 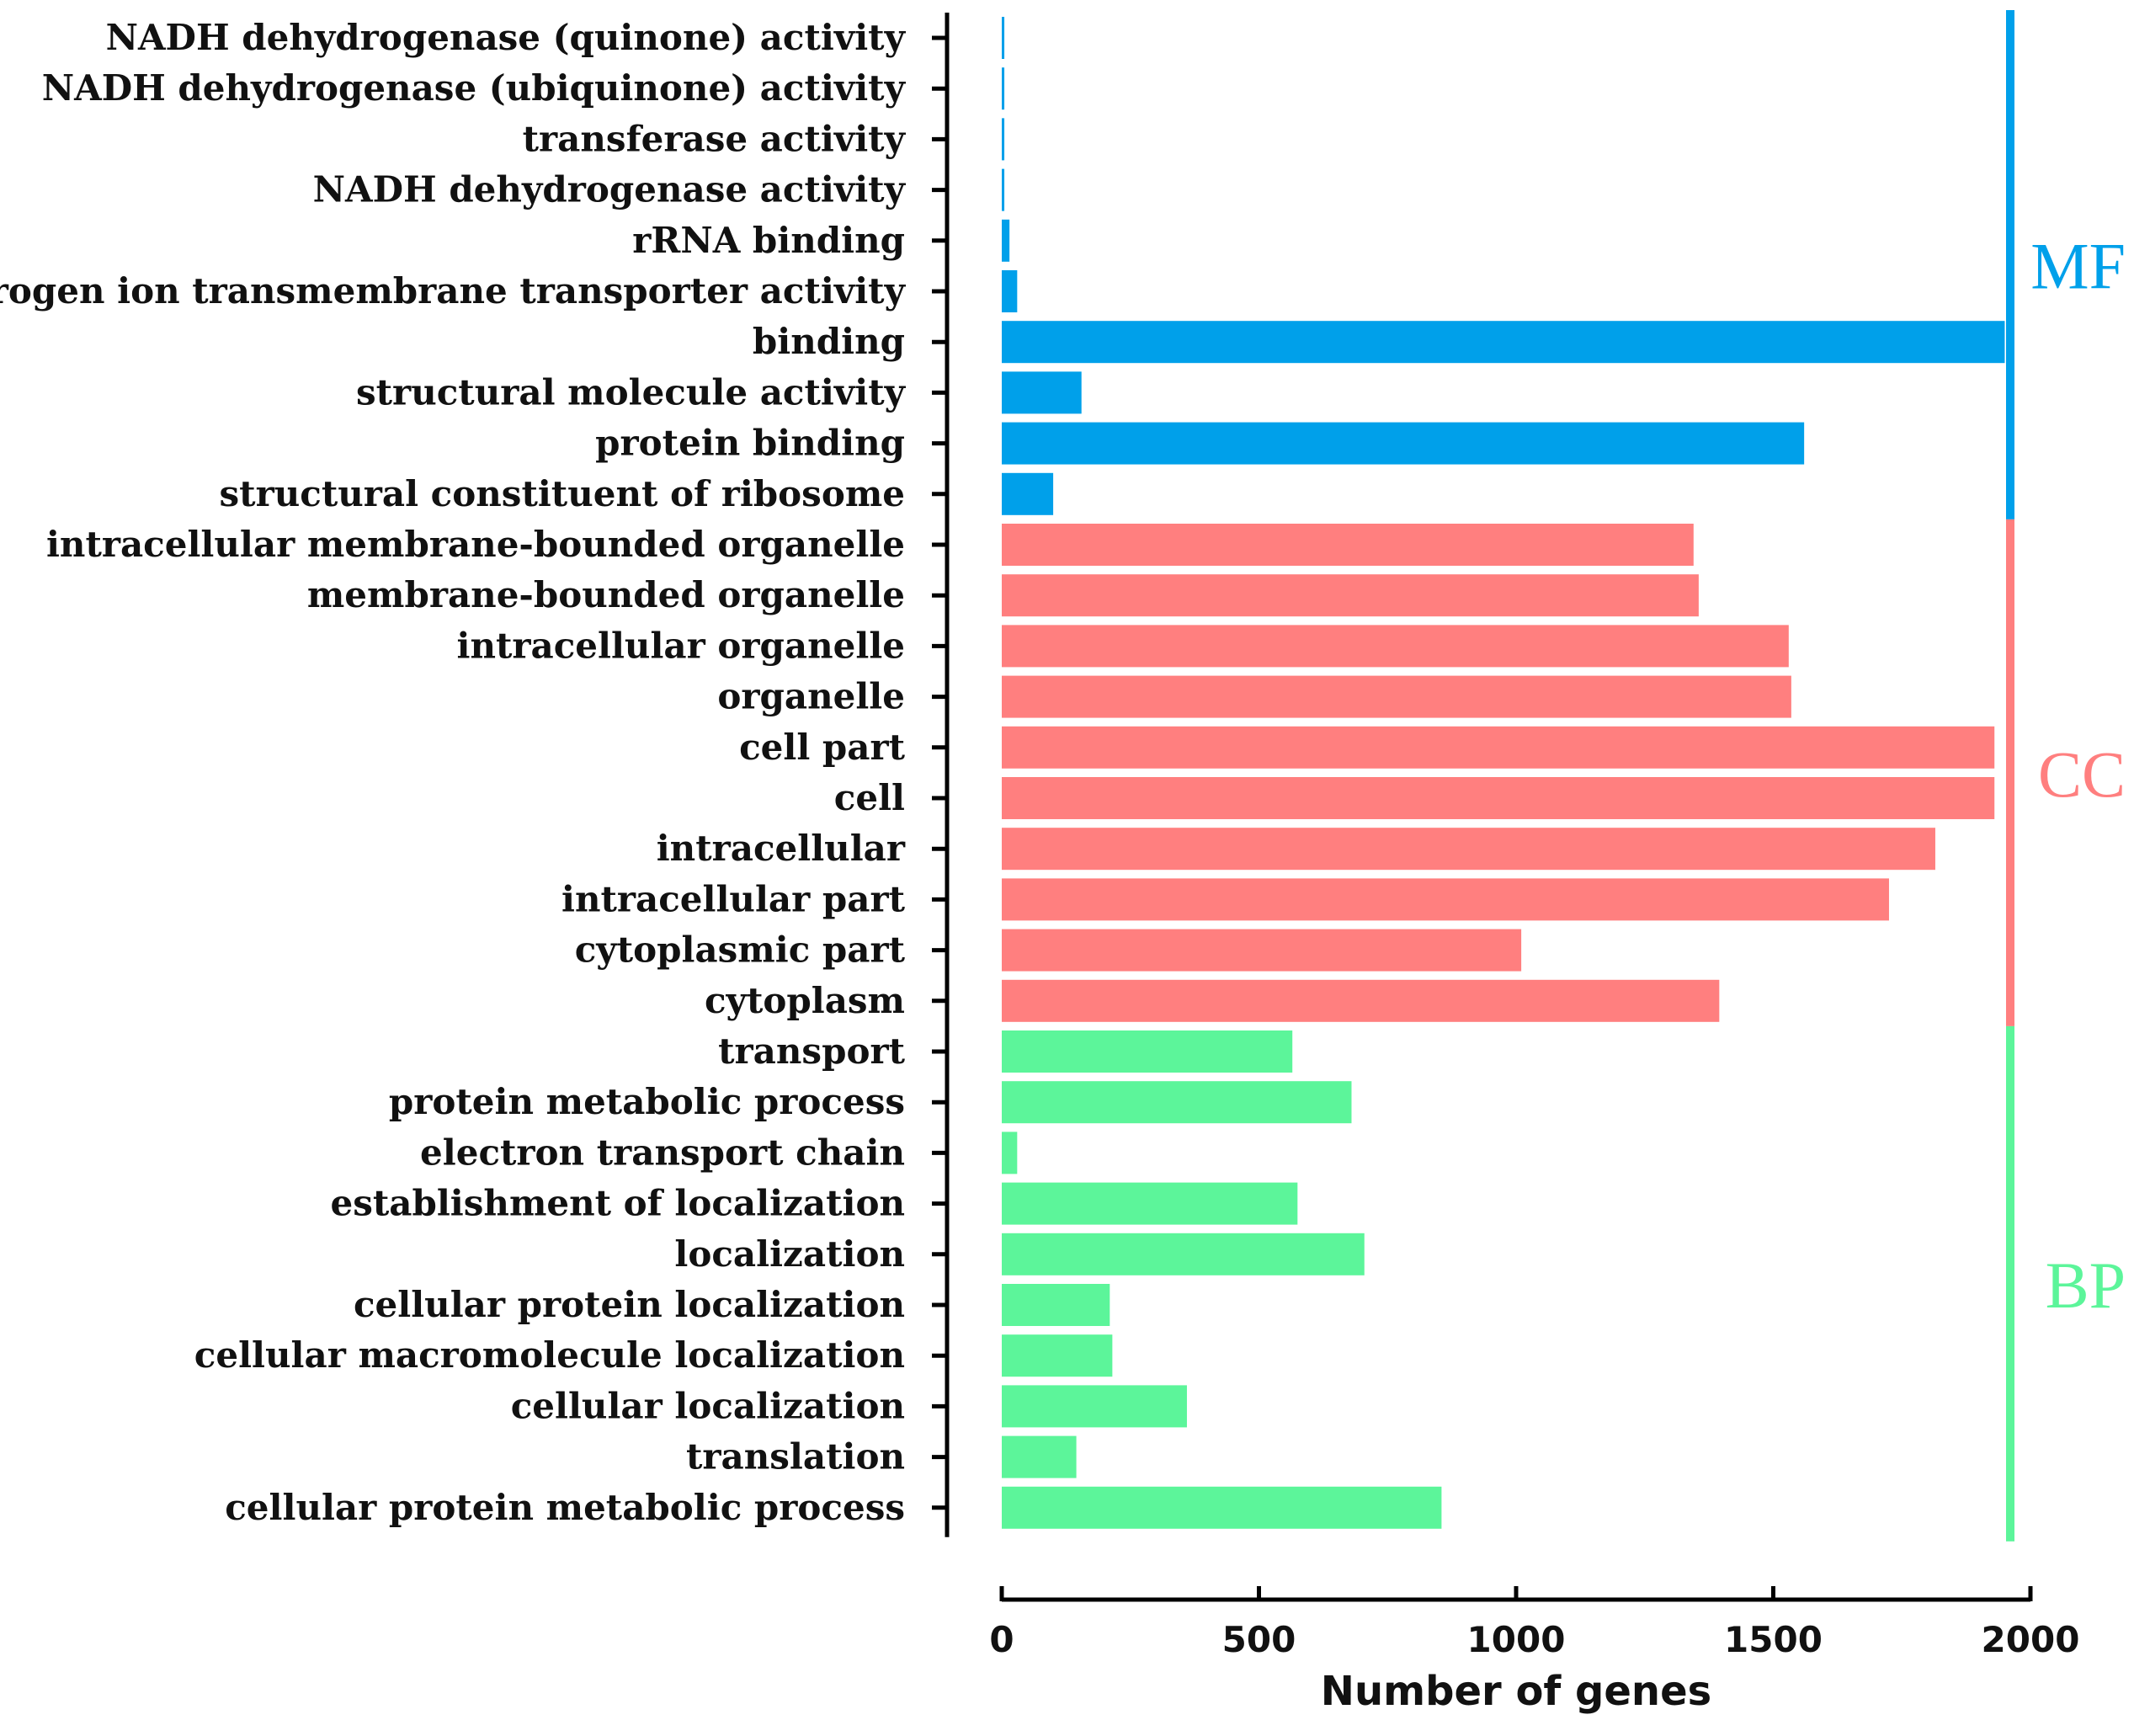 What do you see at coordinates (1516, 1639) in the screenshot?
I see `x-tick-label: 1000` at bounding box center [1516, 1639].